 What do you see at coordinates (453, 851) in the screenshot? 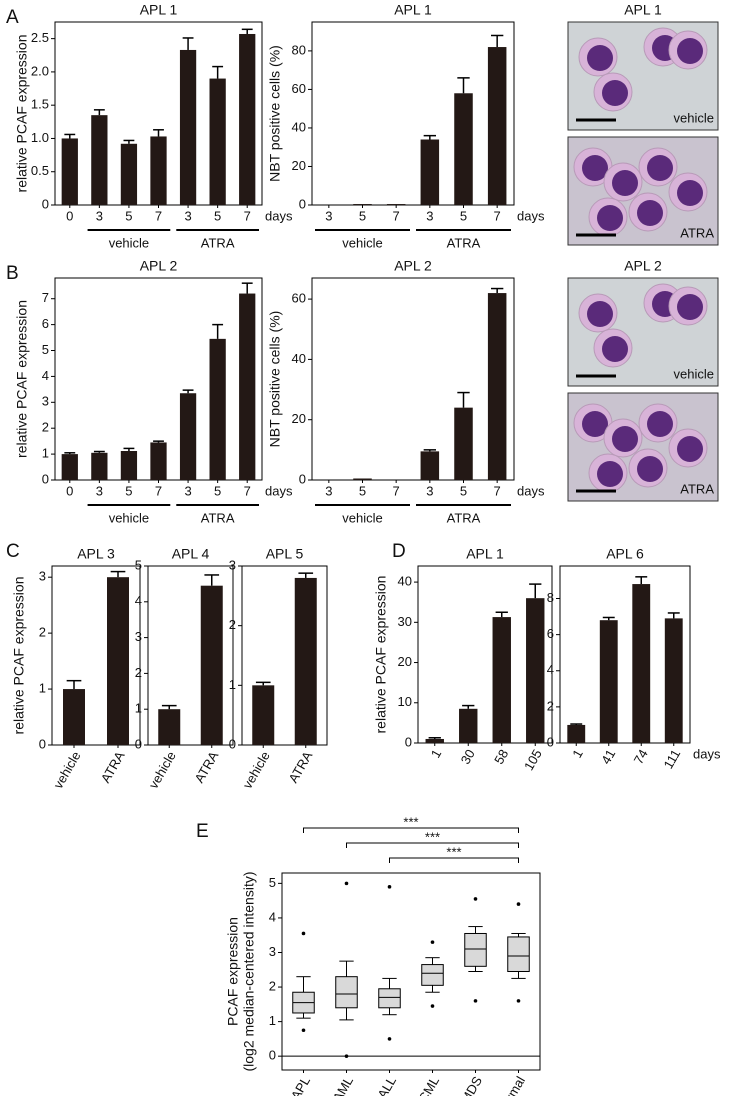
I see `significance-label: ***` at bounding box center [453, 851].